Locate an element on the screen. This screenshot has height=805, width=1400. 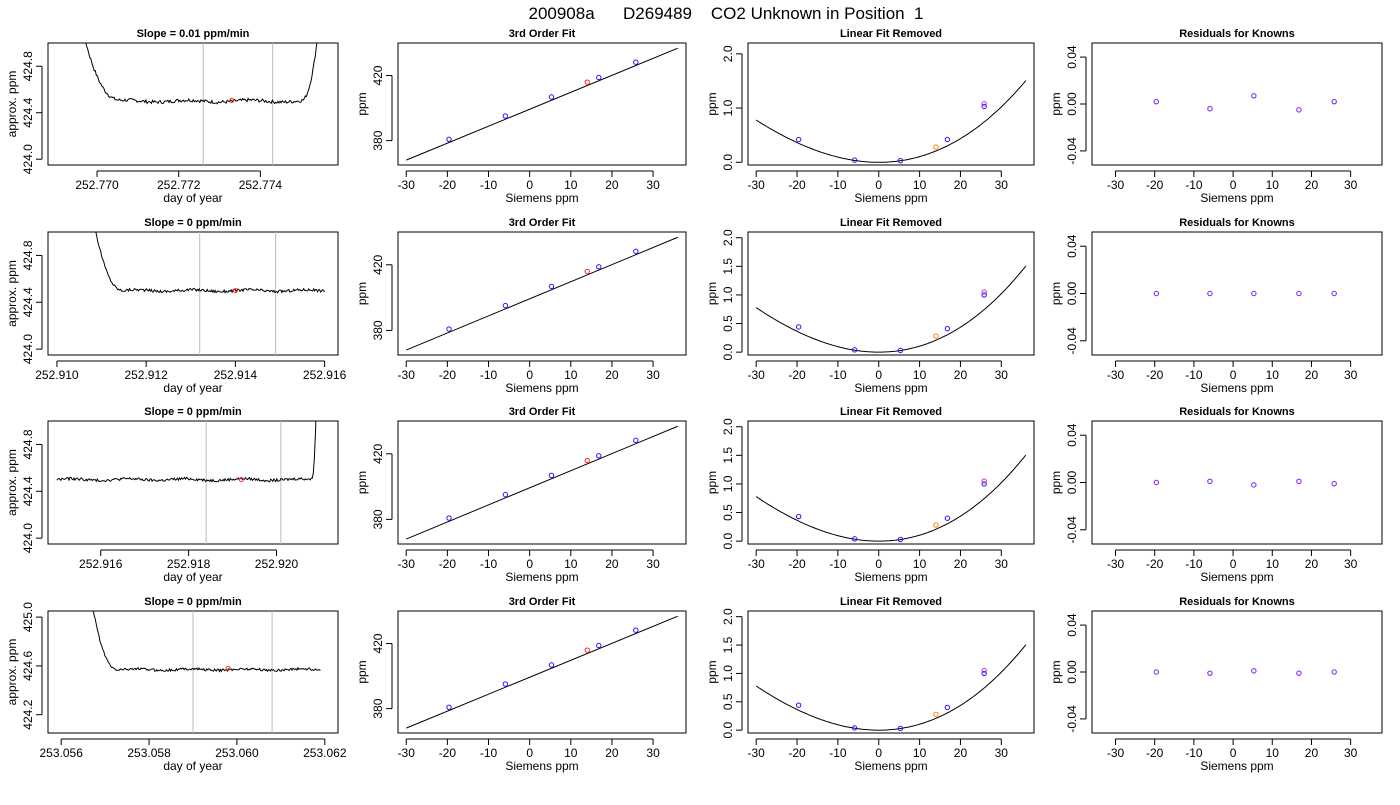
known-point-alt is located at coordinates (984, 292).